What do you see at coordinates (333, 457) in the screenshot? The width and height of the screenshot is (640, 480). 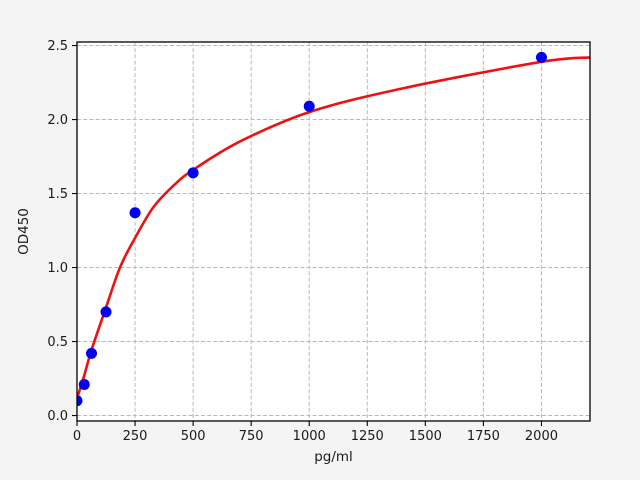 I see `x-axis-label: pg/ml` at bounding box center [333, 457].